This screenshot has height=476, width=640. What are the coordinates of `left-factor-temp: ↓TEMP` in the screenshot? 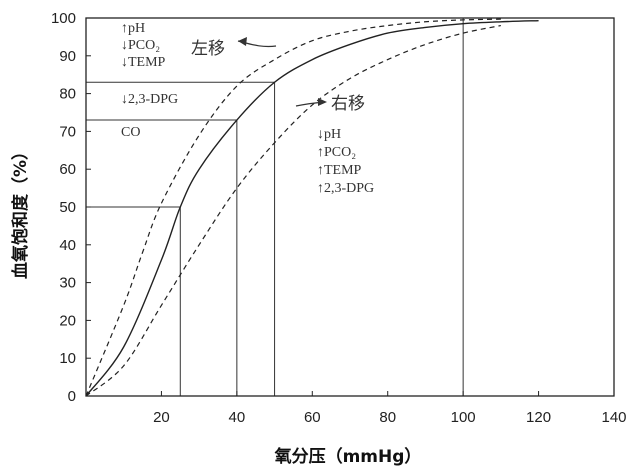 It's located at (143, 62).